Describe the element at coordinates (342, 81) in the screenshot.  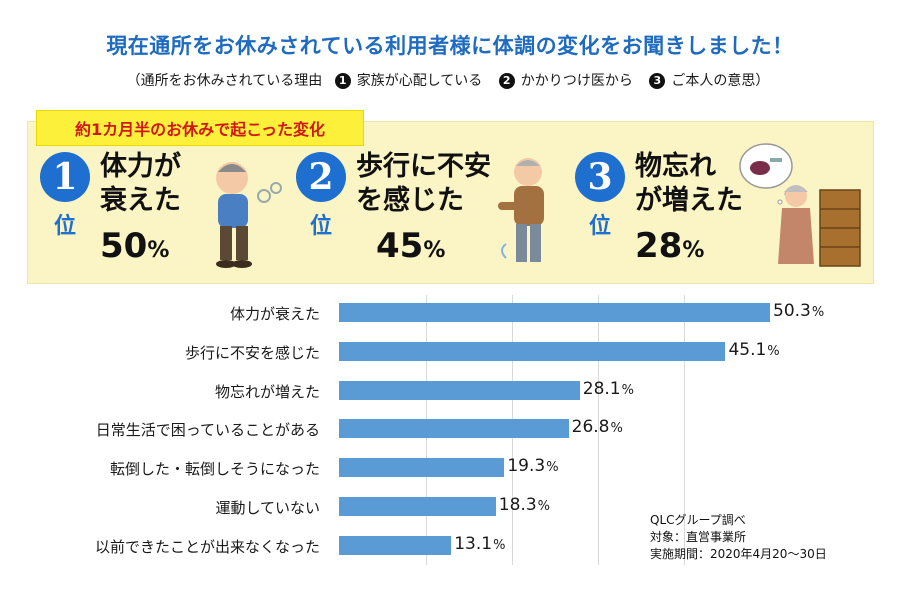
I see `number-1-icon: 1` at that location.